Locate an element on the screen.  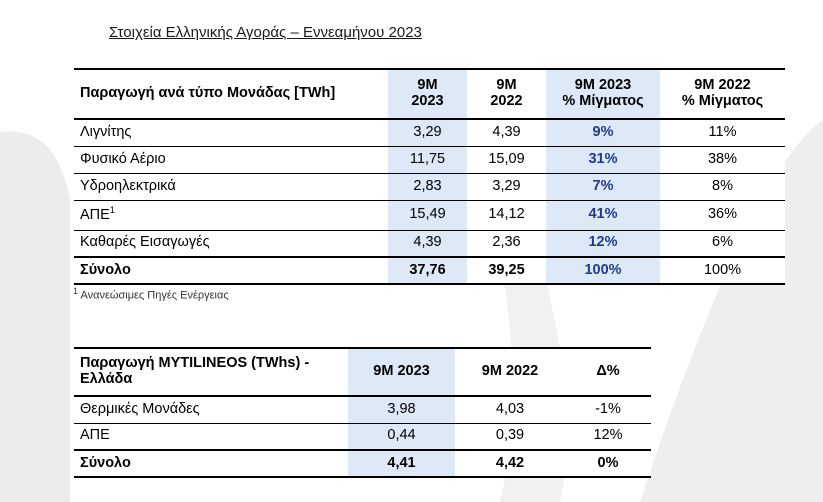
total-row: Σύνολο 4,41 4,42 0% is located at coordinates (362, 463).